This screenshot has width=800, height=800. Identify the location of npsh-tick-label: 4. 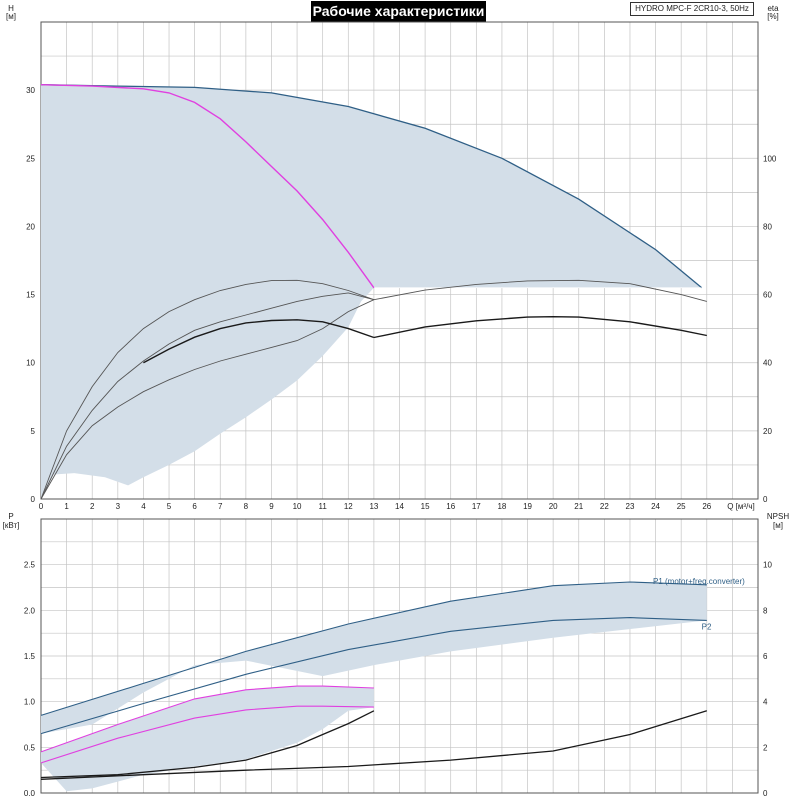
(765, 702).